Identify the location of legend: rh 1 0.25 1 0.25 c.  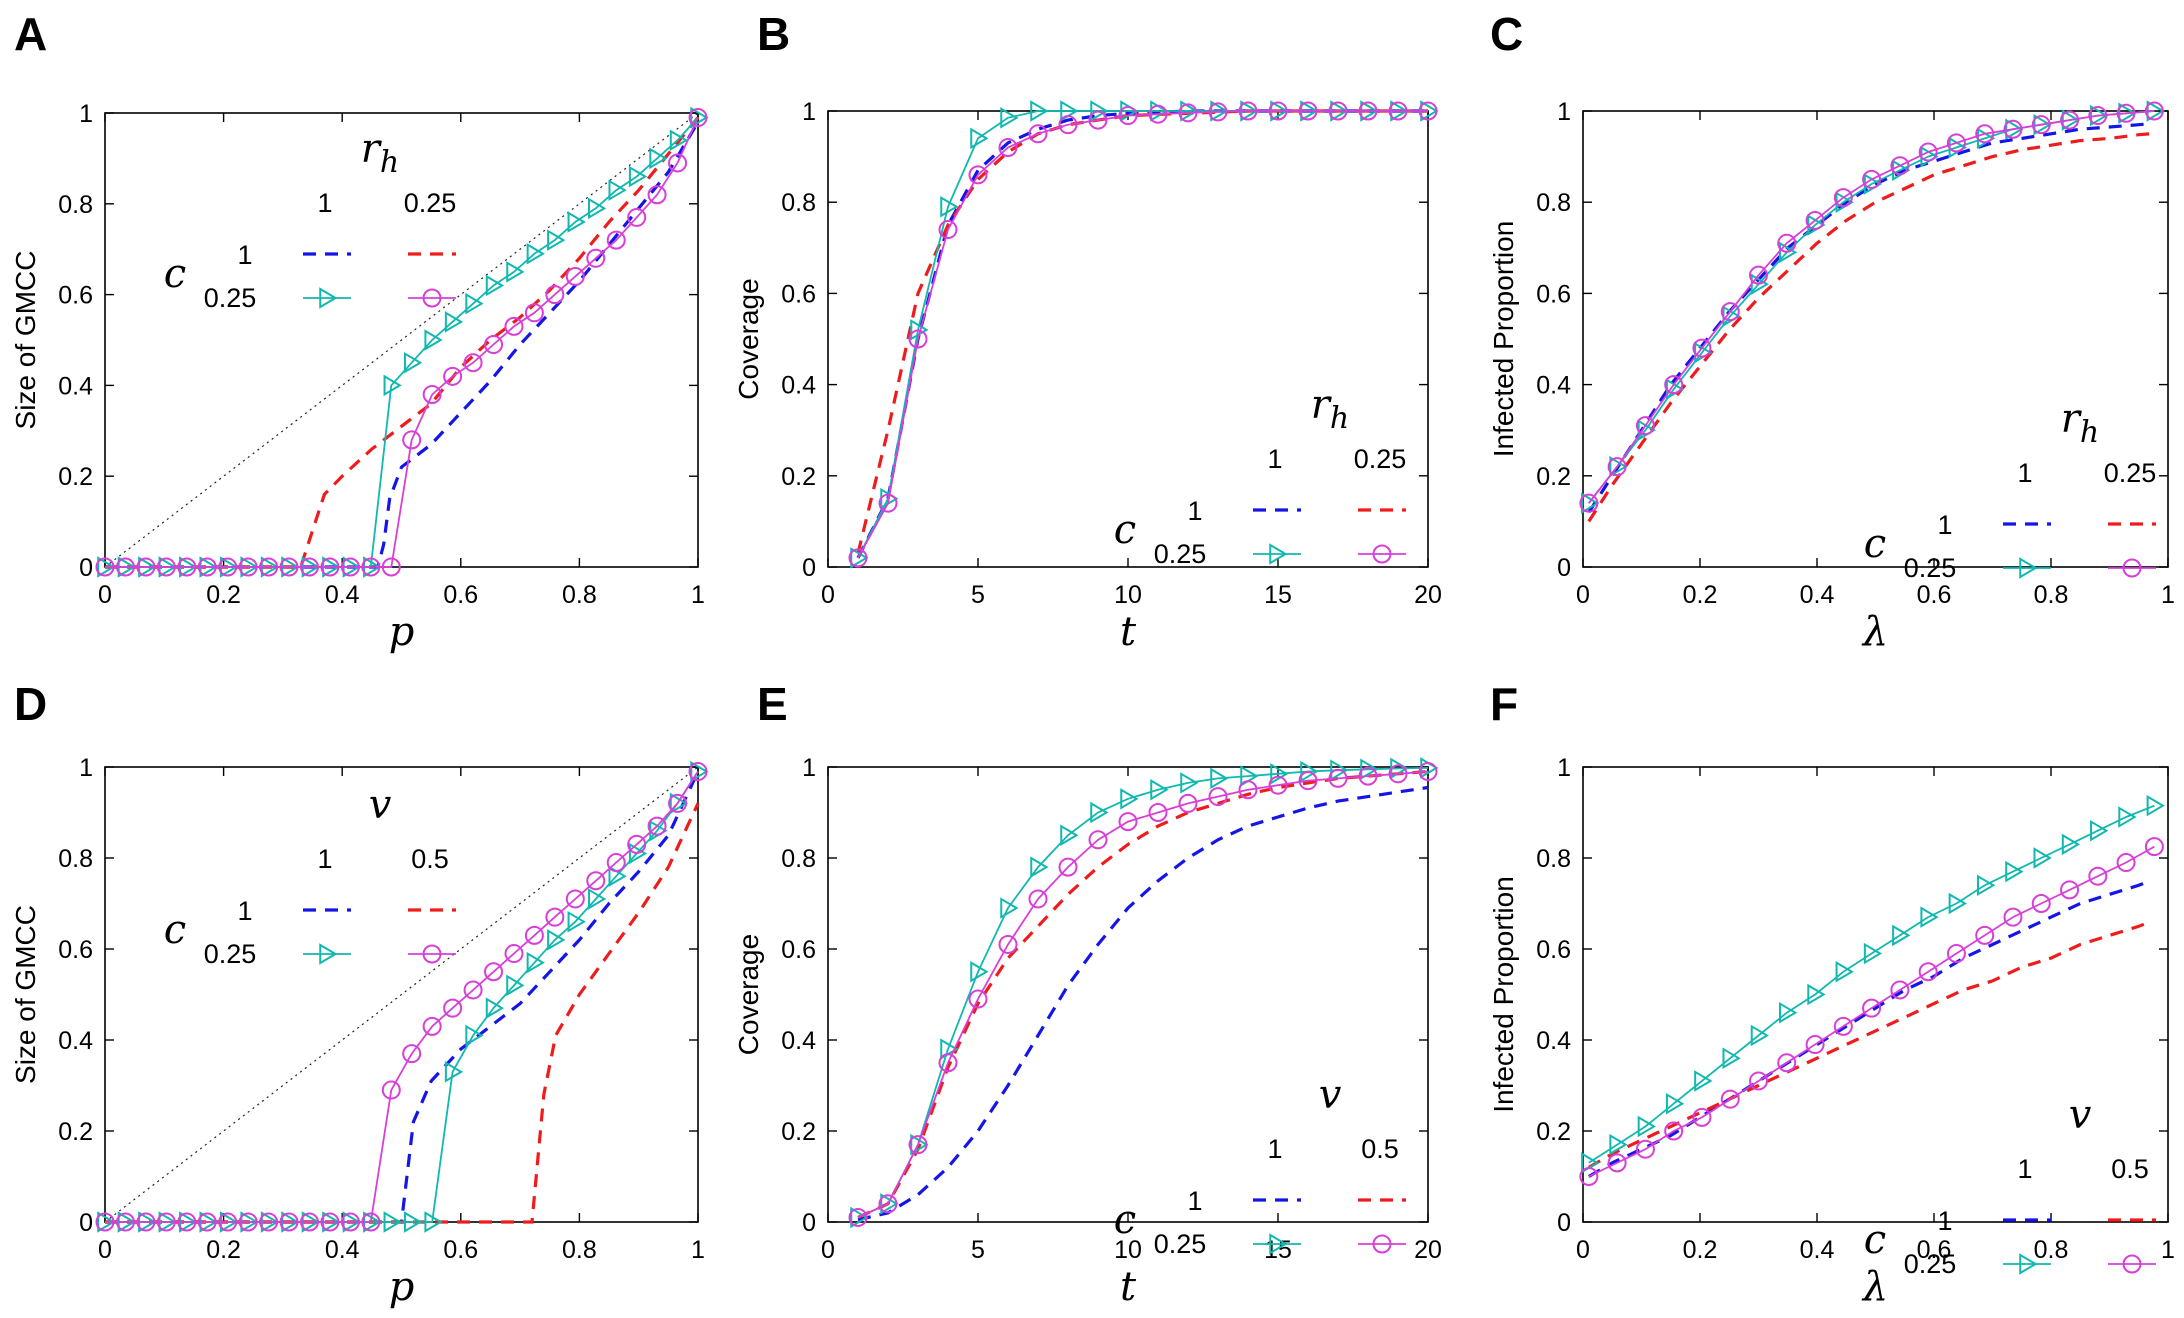
(2010, 489).